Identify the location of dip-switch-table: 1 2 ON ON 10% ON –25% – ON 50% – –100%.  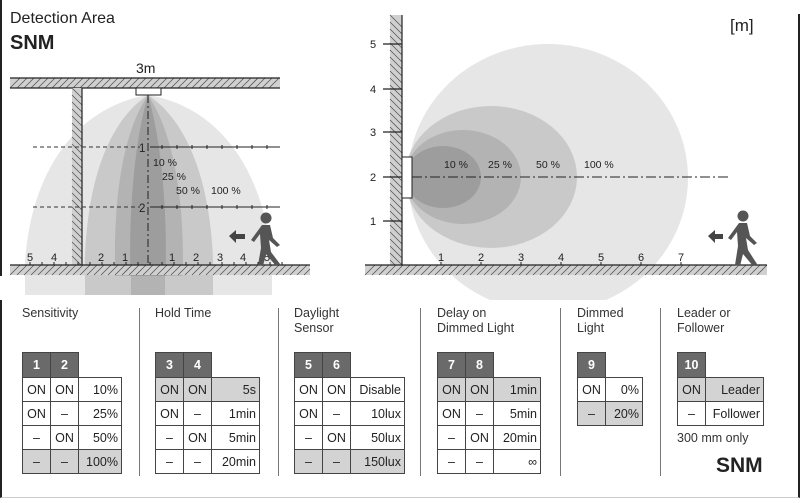
(72, 413).